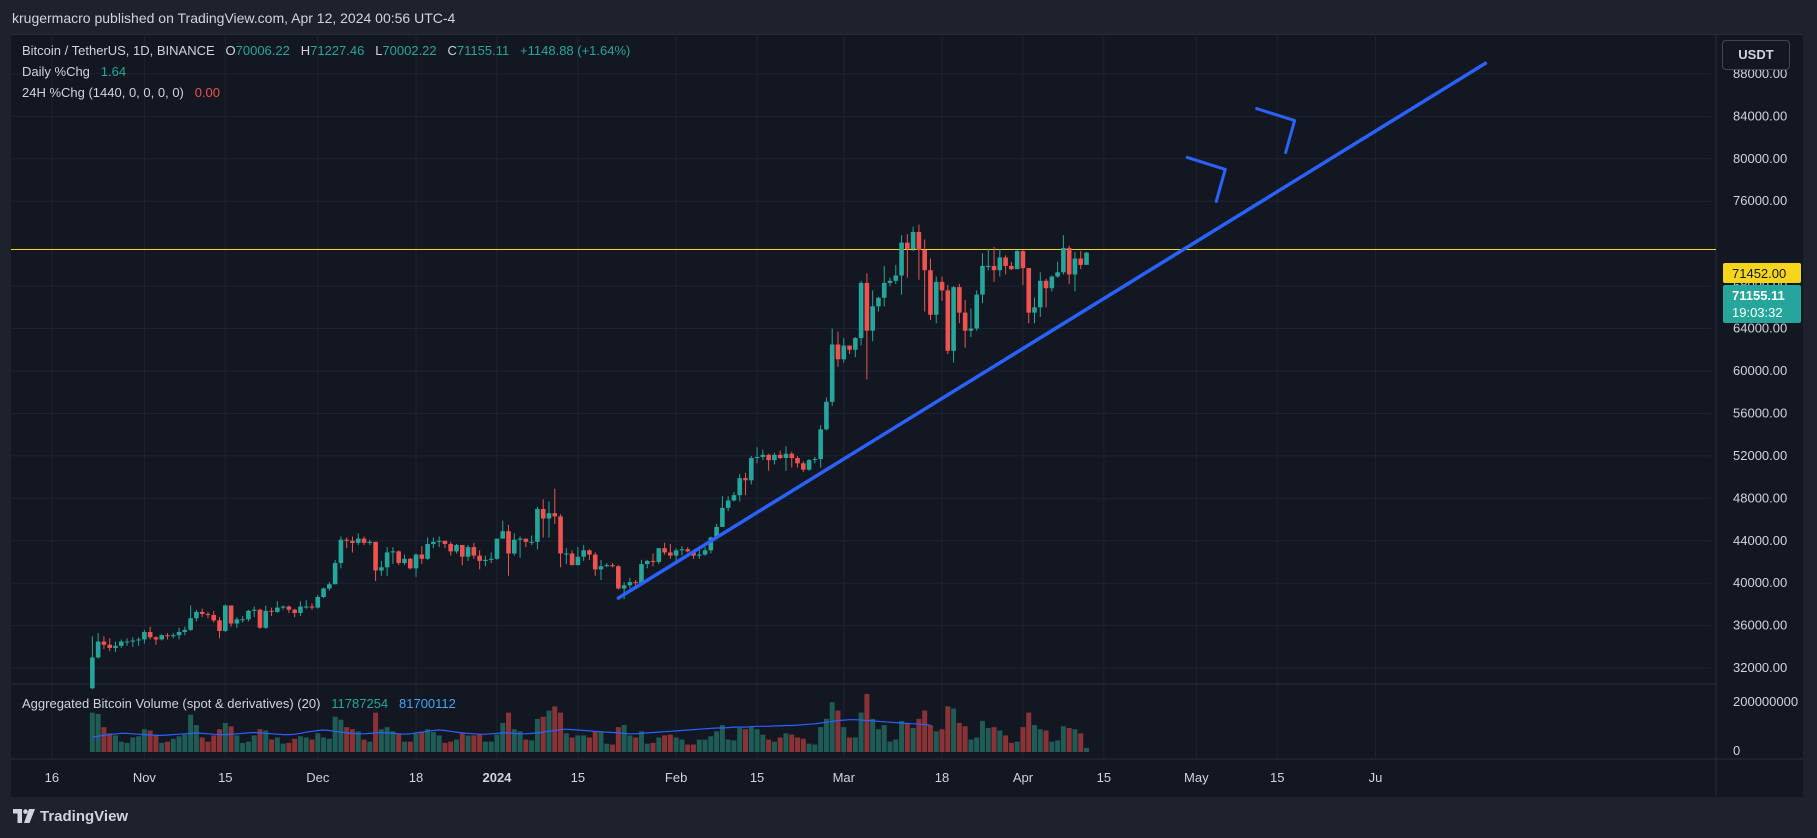 This screenshot has height=838, width=1817. Describe the element at coordinates (121, 92) in the screenshot. I see `indicator-24h-chg: 24H %Chg (1440, 0, 0, 0, 0) 0.00` at that location.